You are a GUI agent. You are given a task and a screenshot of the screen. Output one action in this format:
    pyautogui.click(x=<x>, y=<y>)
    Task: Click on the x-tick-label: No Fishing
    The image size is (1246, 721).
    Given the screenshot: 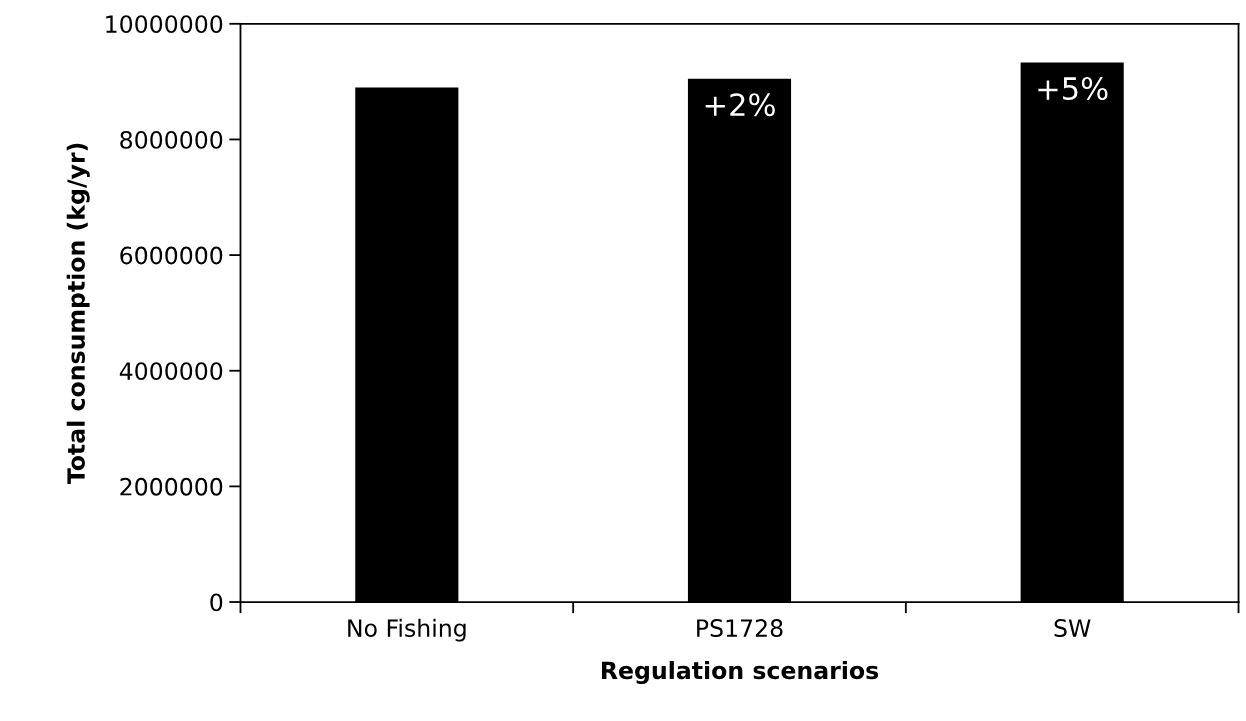 What is the action you would take?
    pyautogui.click(x=407, y=630)
    